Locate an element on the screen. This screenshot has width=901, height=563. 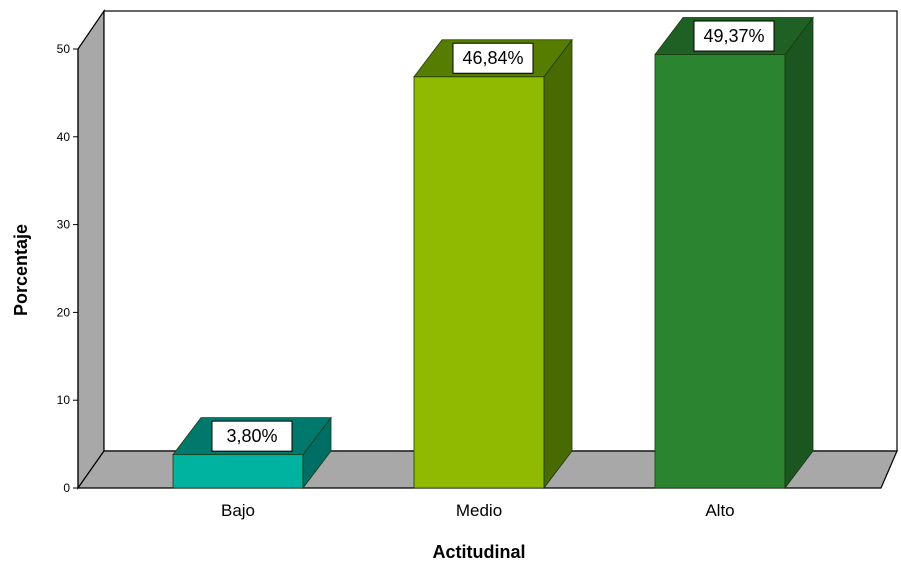
y-tick-label: 0 is located at coordinates (66, 488).